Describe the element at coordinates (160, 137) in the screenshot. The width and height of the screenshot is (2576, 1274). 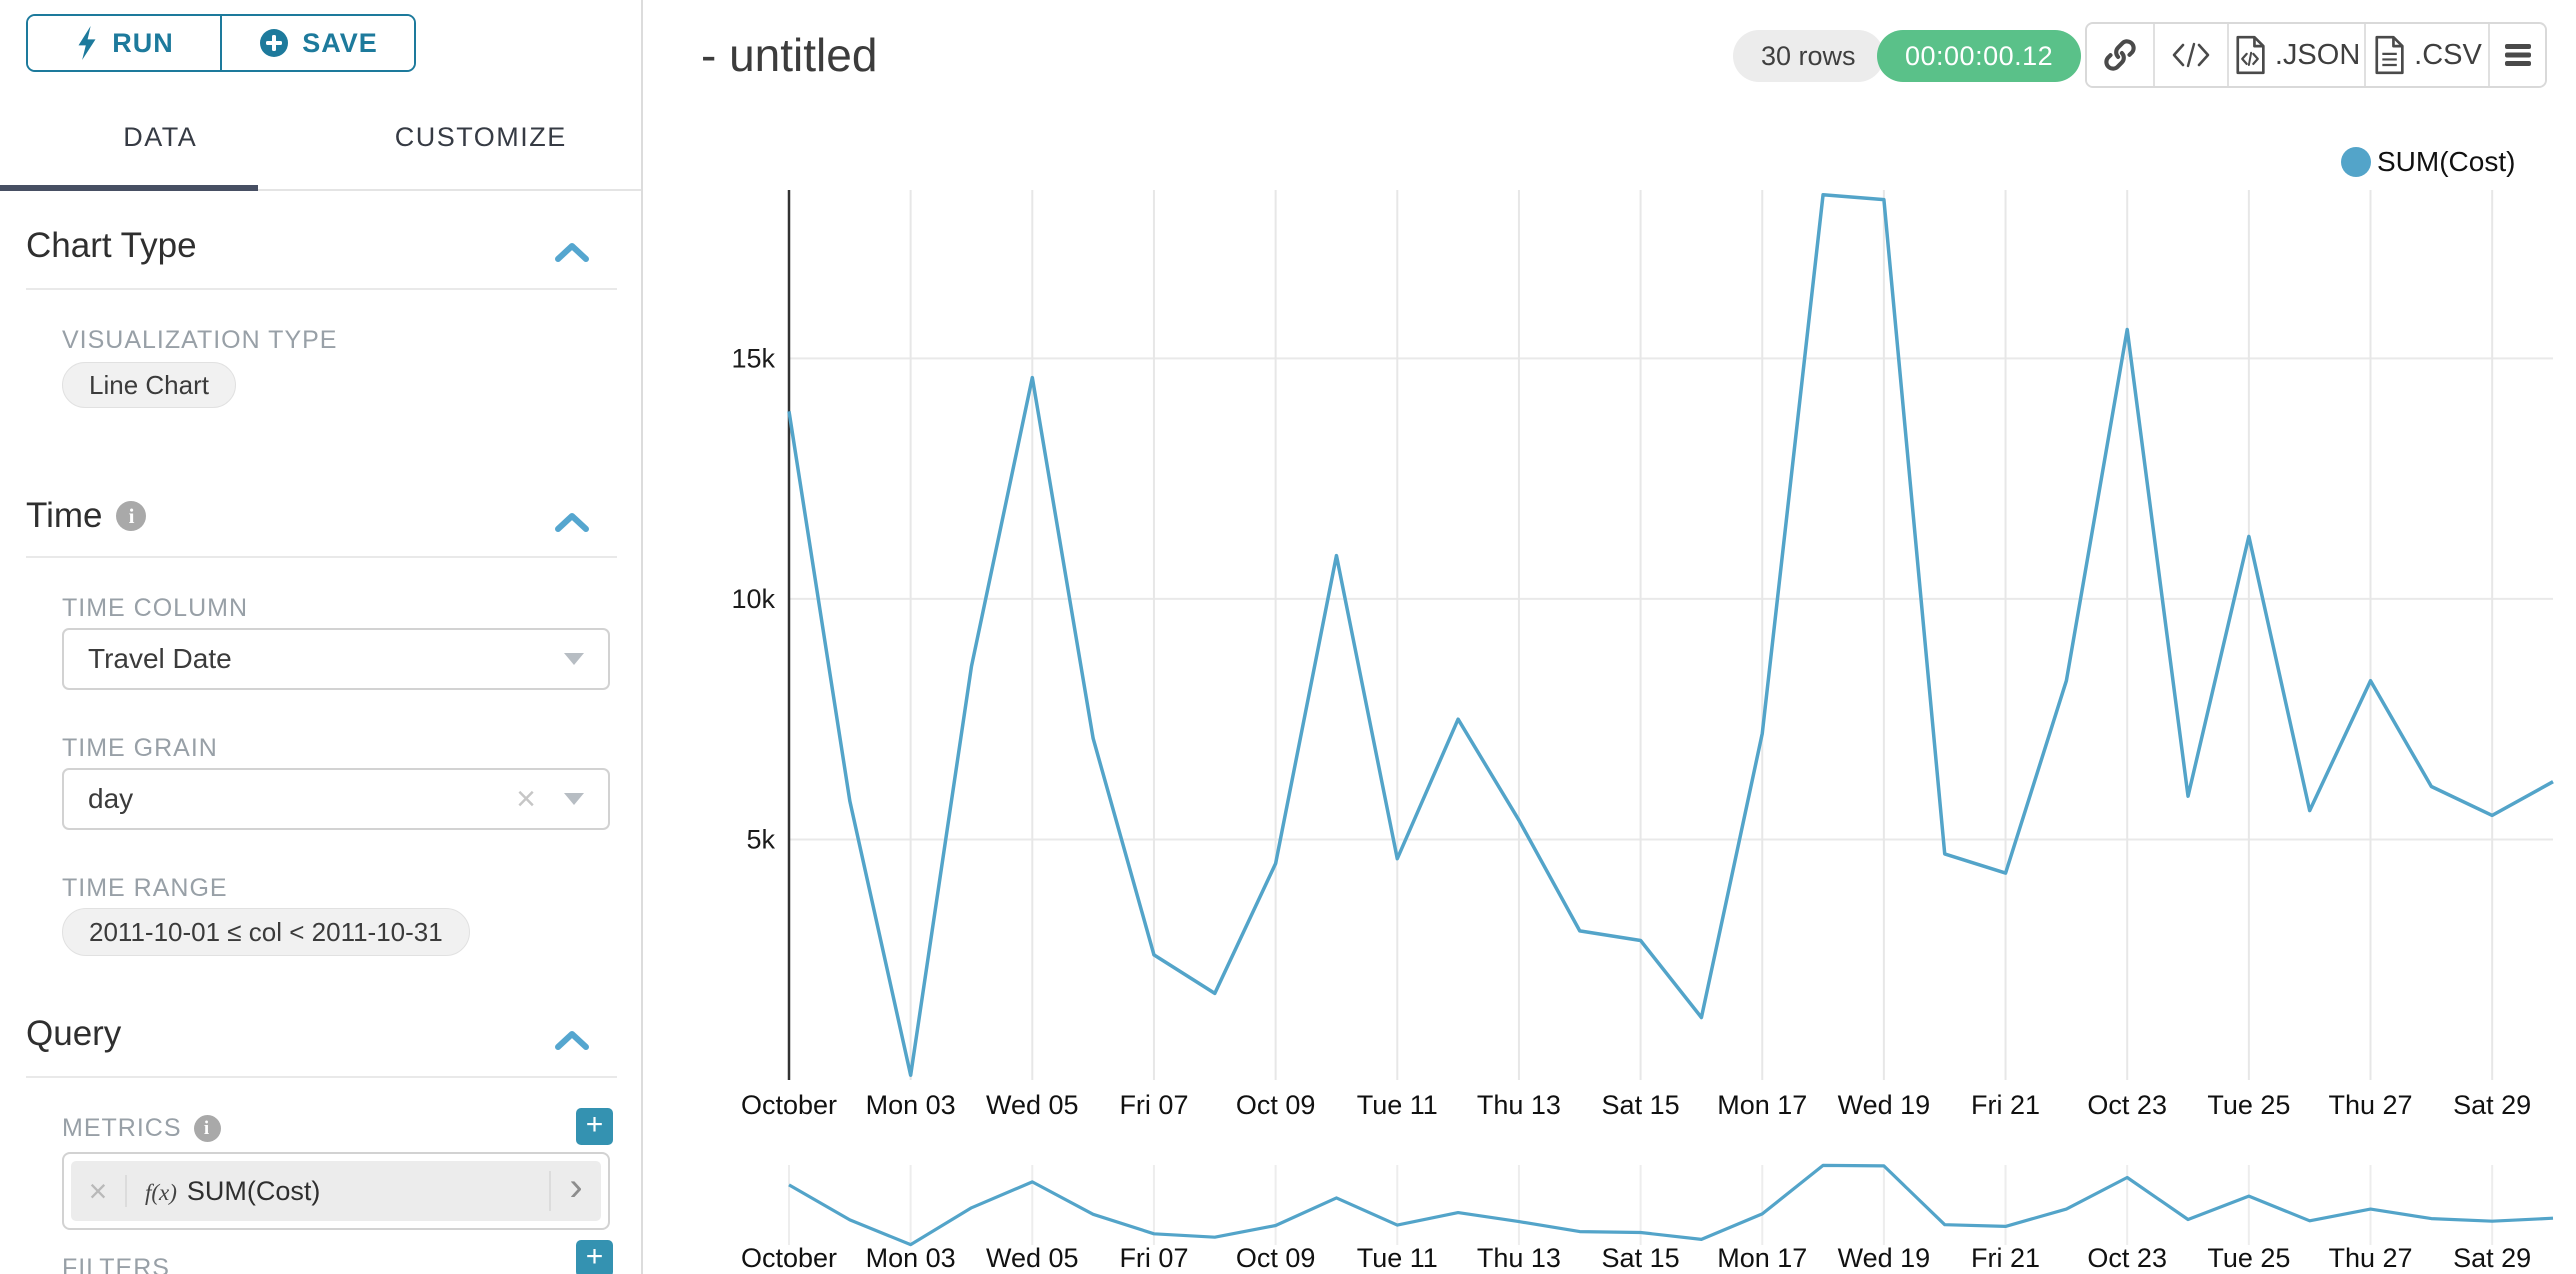
I see `tab-data: DATA` at that location.